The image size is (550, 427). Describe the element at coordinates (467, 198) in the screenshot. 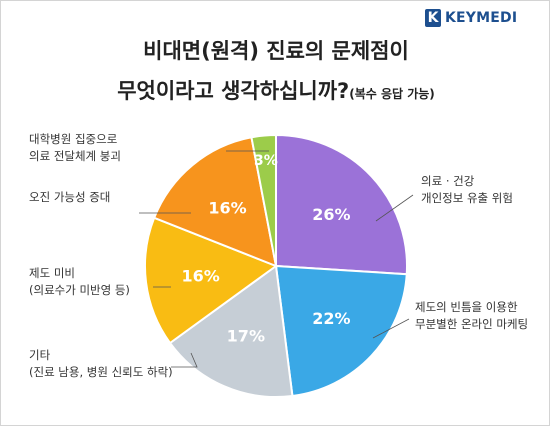

I see `label-line: 개인정보 유출 위험` at that location.